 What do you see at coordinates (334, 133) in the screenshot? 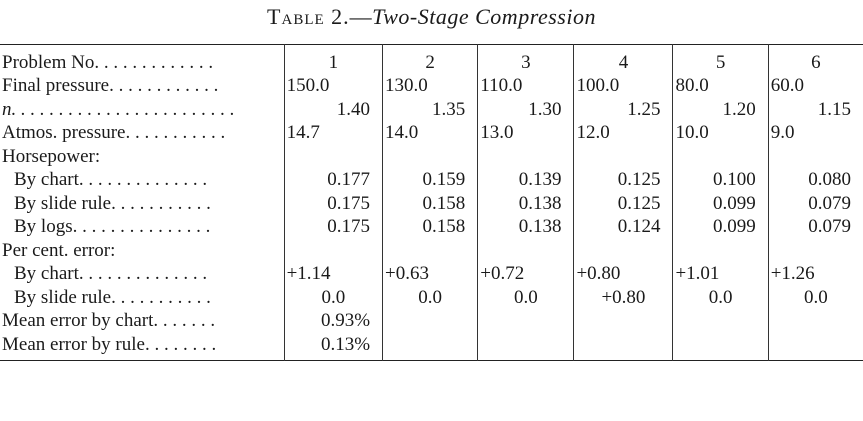
I see `table-cell: 14.7` at bounding box center [334, 133].